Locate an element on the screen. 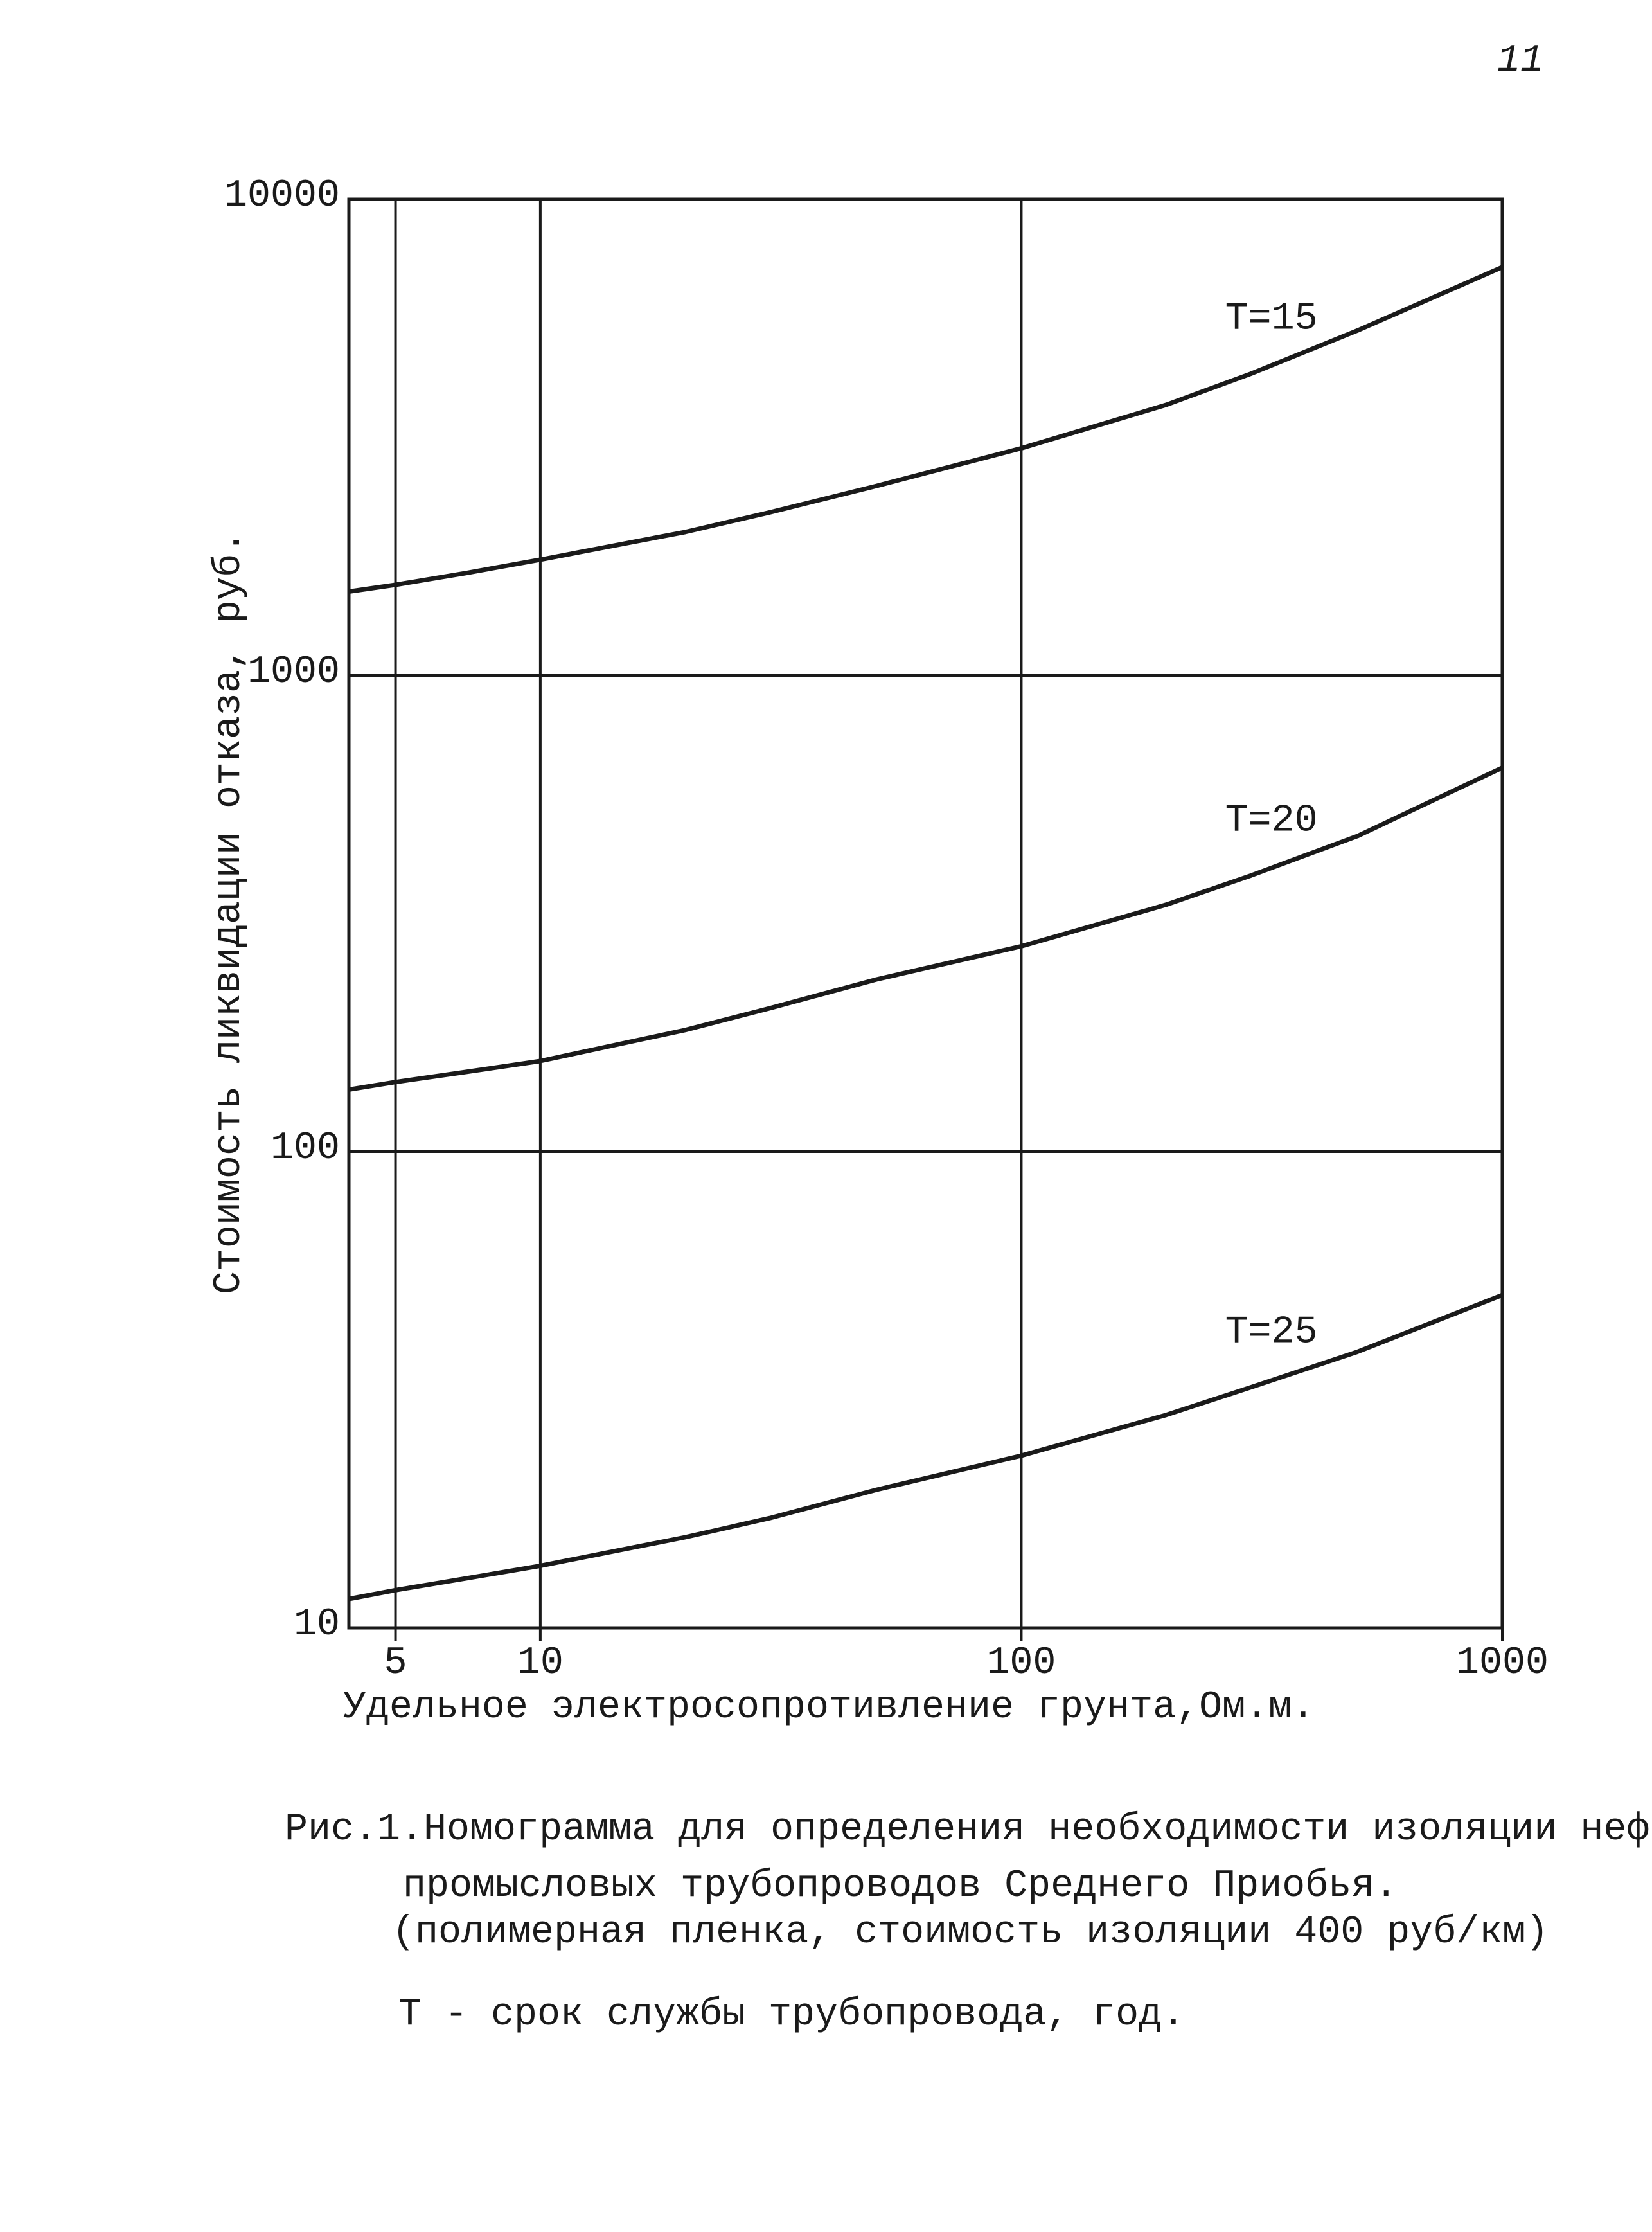  x-tick-label: 5 is located at coordinates (395, 1663).